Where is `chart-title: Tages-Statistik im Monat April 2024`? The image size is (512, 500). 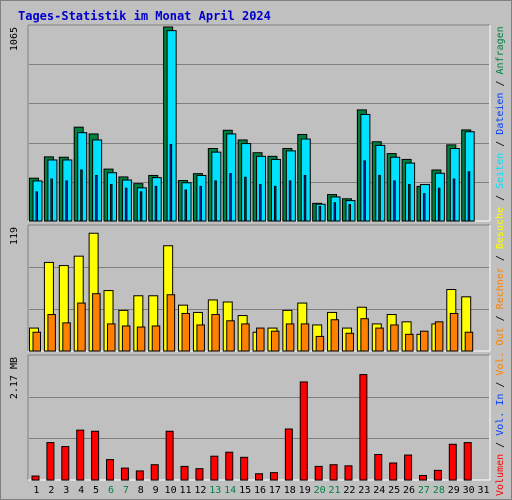 chart-title: Tages-Statistik im Monat April 2024 is located at coordinates (144, 16).